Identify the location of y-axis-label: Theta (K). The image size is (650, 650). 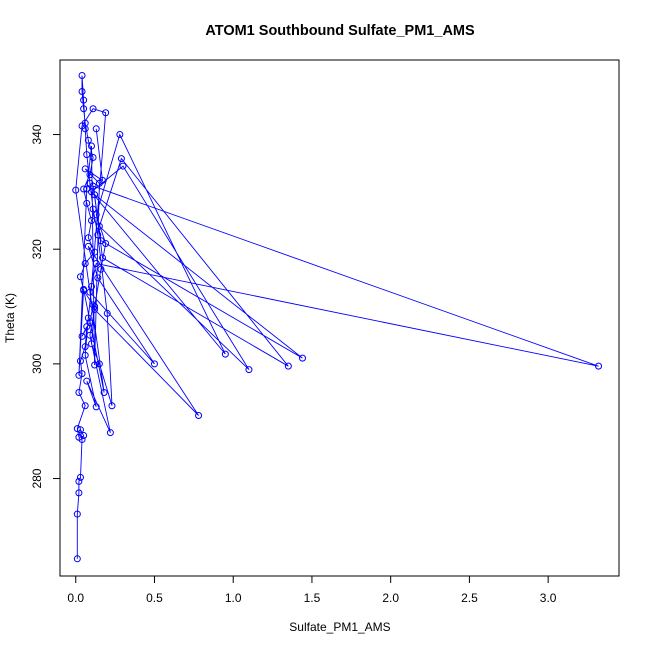
(10, 318).